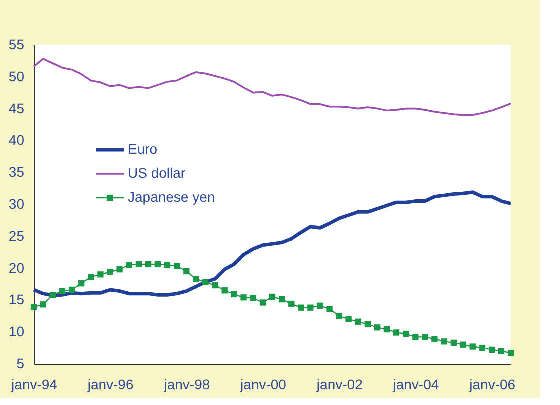 This screenshot has width=560, height=405. What do you see at coordinates (16, 332) in the screenshot?
I see `y-tick-label: 10` at bounding box center [16, 332].